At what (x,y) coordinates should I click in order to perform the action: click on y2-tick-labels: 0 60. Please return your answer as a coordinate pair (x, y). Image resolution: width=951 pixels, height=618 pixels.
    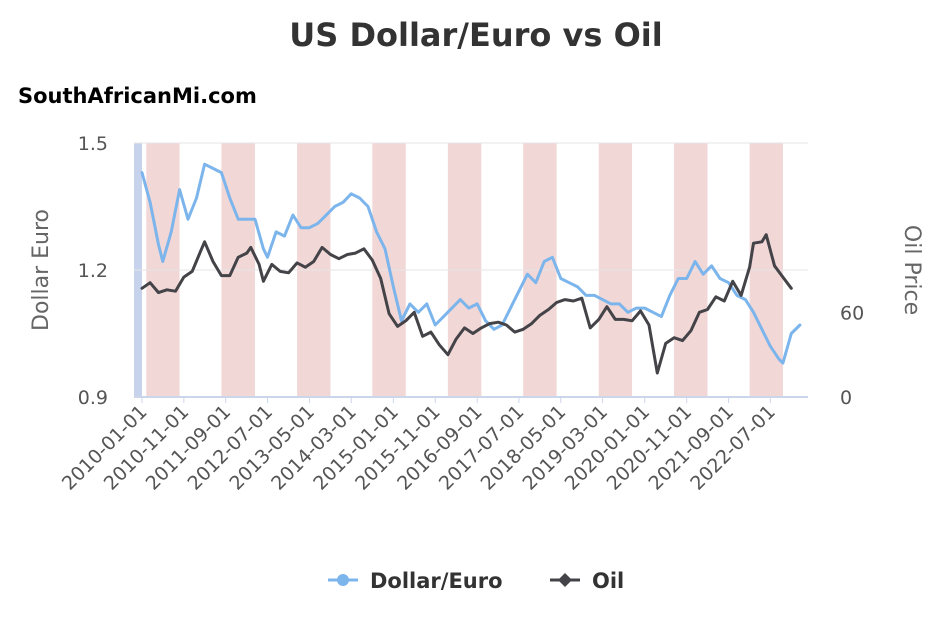
    Looking at the image, I should click on (852, 355).